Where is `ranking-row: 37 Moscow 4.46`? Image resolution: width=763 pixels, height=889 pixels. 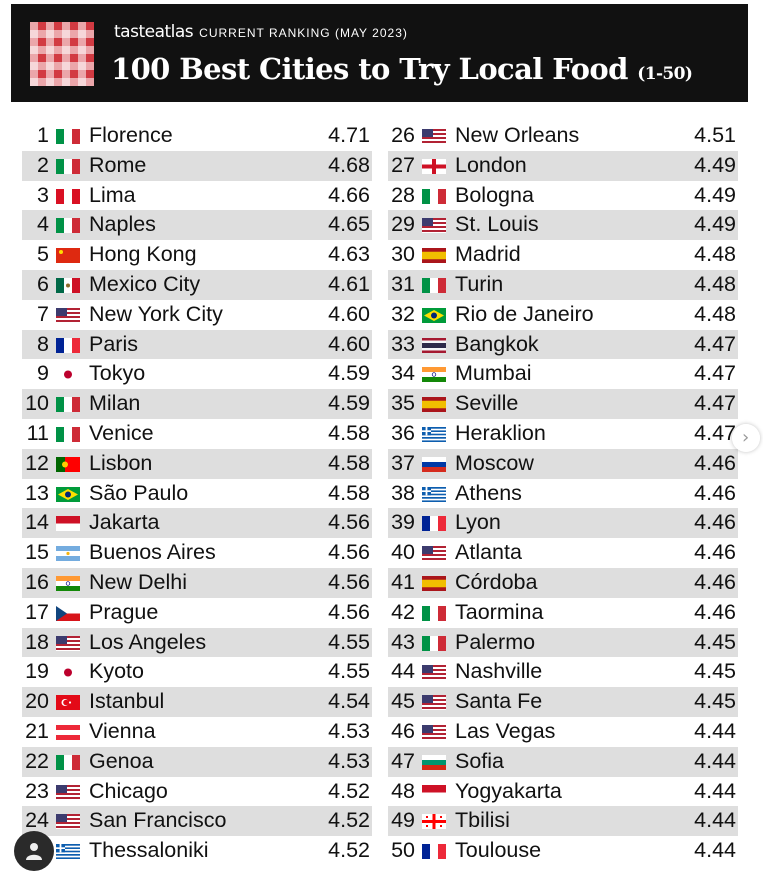 ranking-row: 37 Moscow 4.46 is located at coordinates (563, 463).